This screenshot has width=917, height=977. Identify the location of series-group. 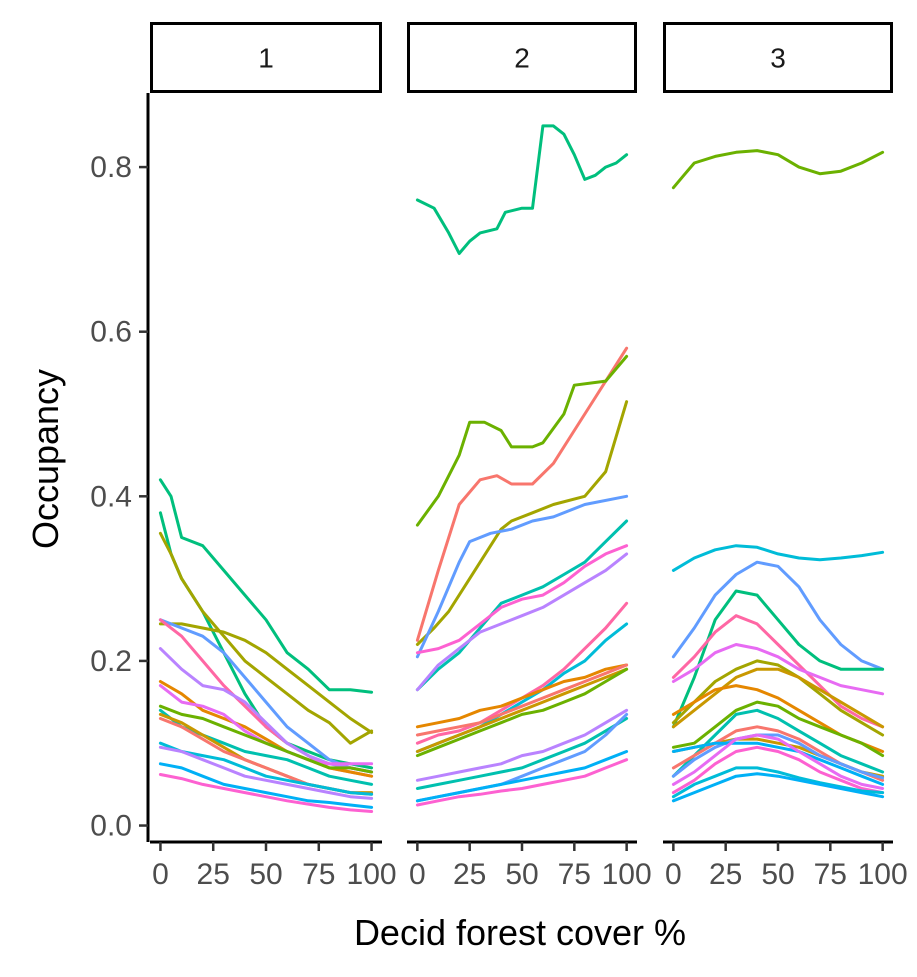
(266, 645).